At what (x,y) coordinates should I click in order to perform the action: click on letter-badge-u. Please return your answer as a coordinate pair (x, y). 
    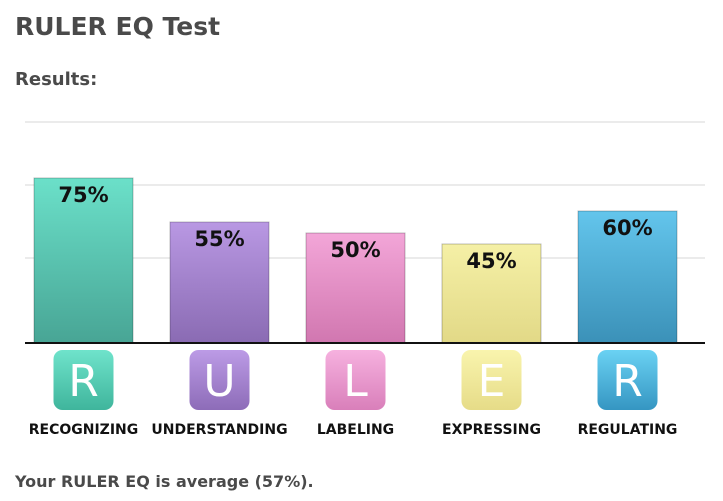
    Looking at the image, I should click on (219, 380).